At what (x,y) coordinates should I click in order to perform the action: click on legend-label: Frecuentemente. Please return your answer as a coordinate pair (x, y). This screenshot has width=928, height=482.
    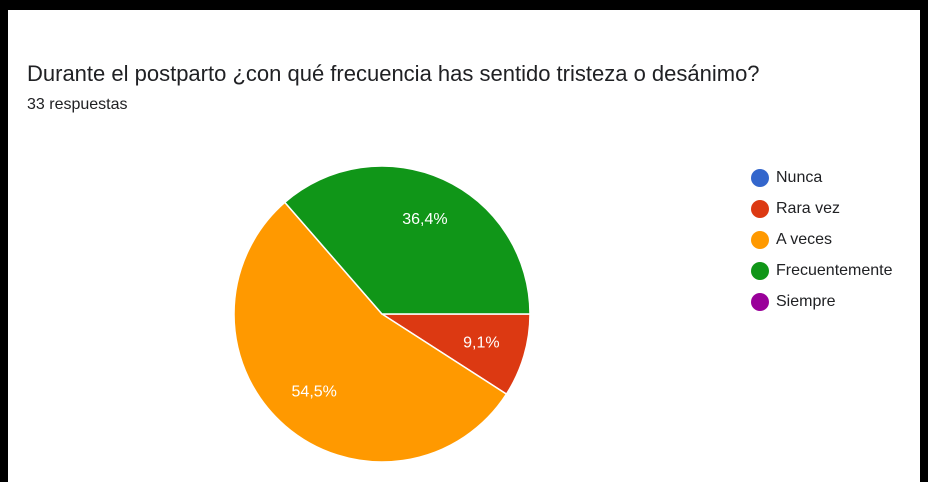
    Looking at the image, I should click on (834, 270).